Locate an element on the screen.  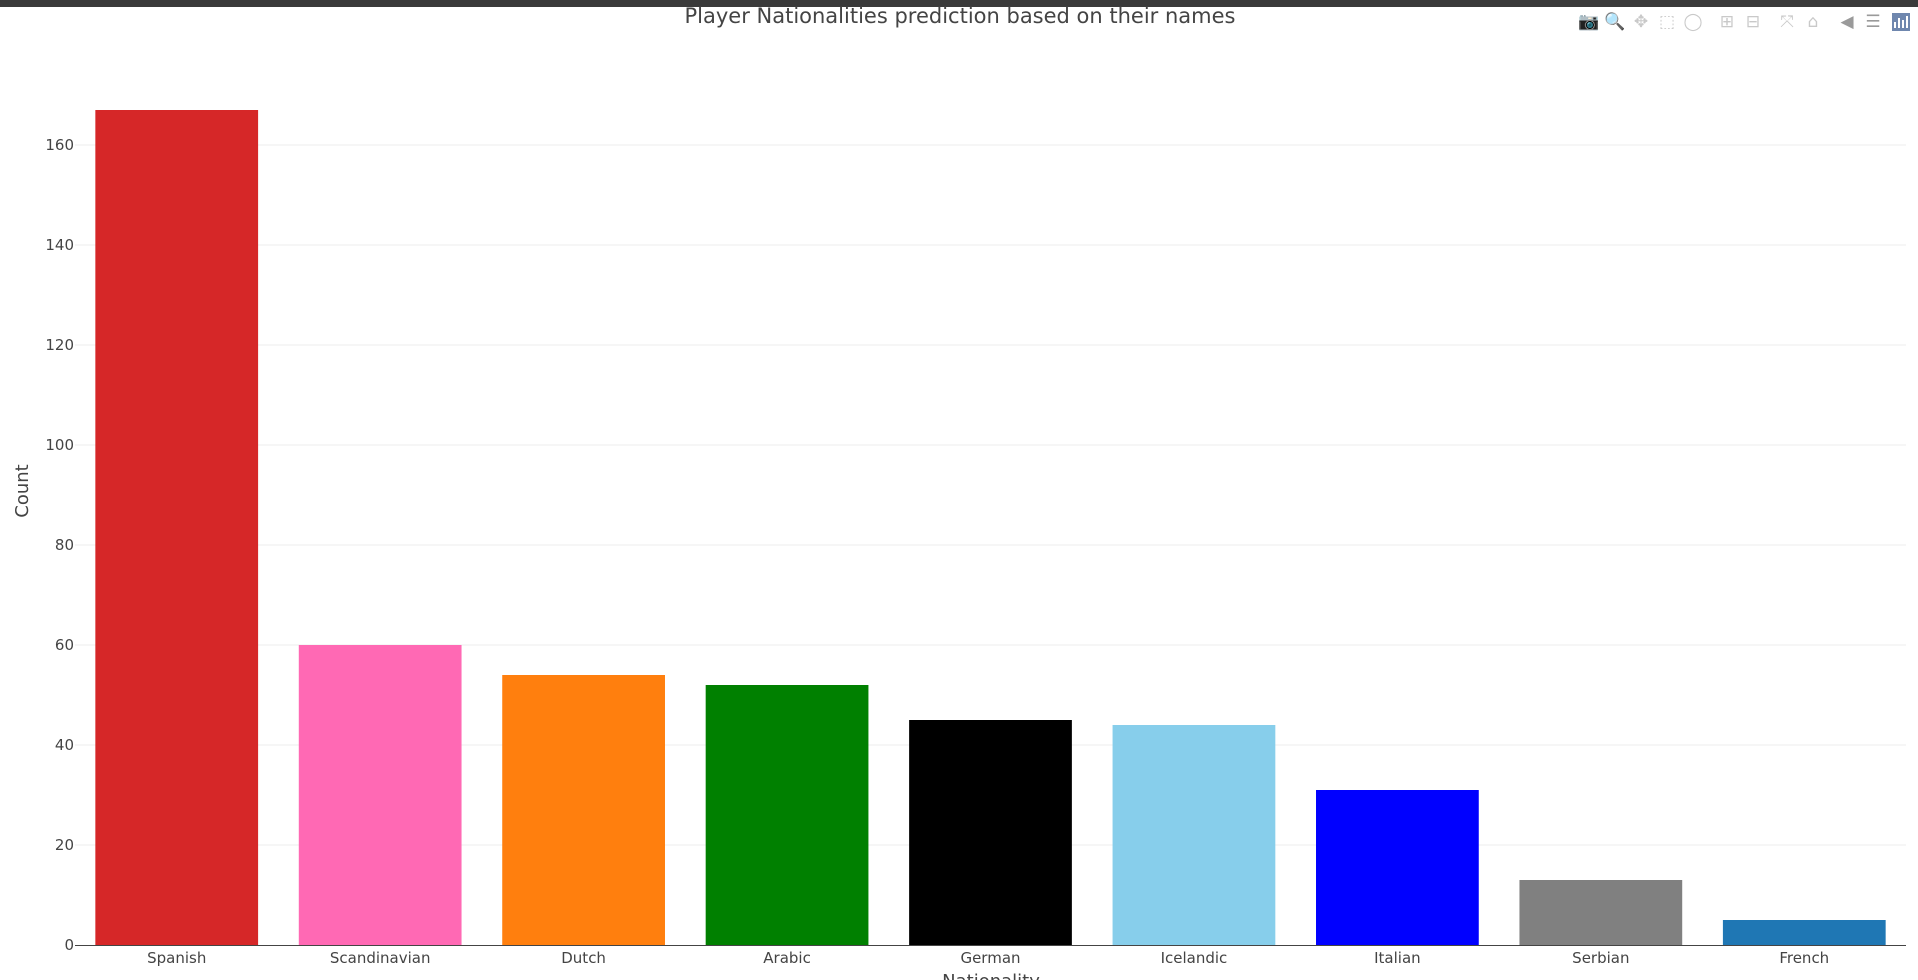
y-tick-label: 160 is located at coordinates (59, 145).